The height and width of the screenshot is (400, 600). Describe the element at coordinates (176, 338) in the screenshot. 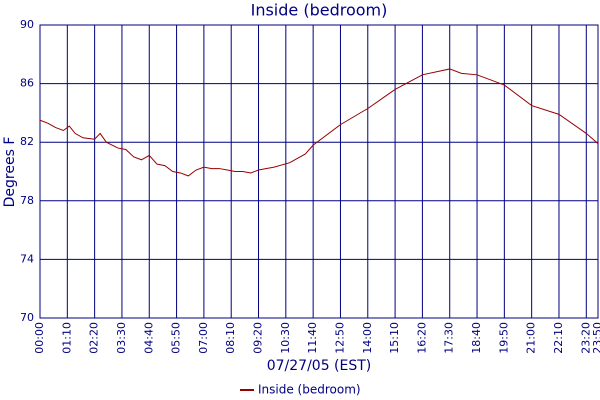

I see `x-tick-label: 05:50` at that location.